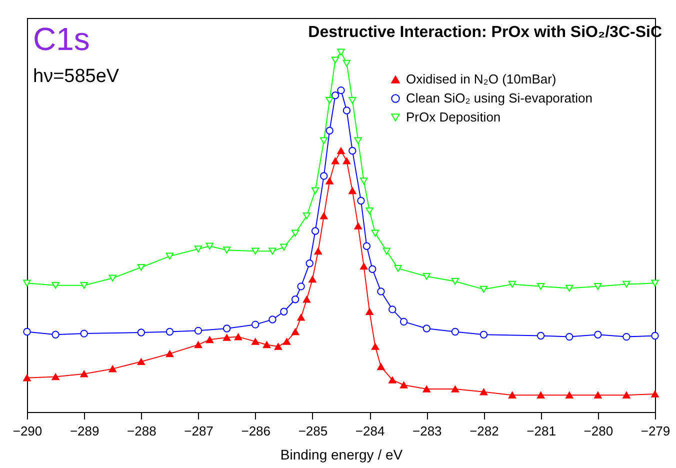  I want to click on legend-label: Clean SiO₂ using Si-evaporation, so click(499, 98).